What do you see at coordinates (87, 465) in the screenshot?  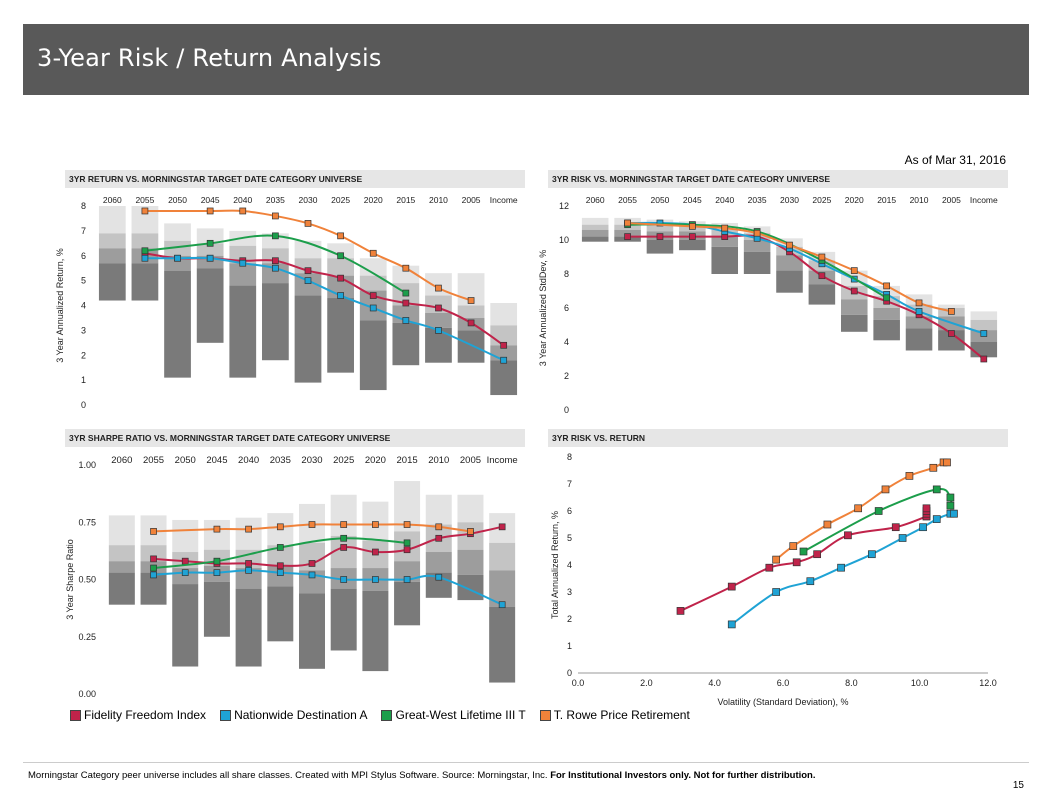 I see `chart-3-y-tick: 1.00` at bounding box center [87, 465].